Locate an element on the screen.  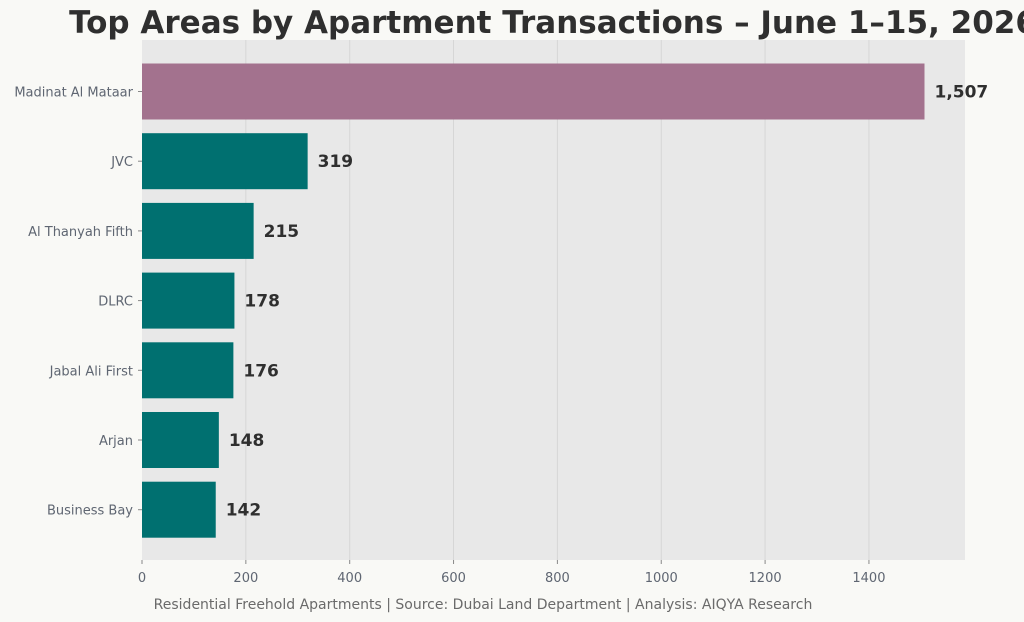
category-label: Al Thanyah Fifth is located at coordinates (80, 232).